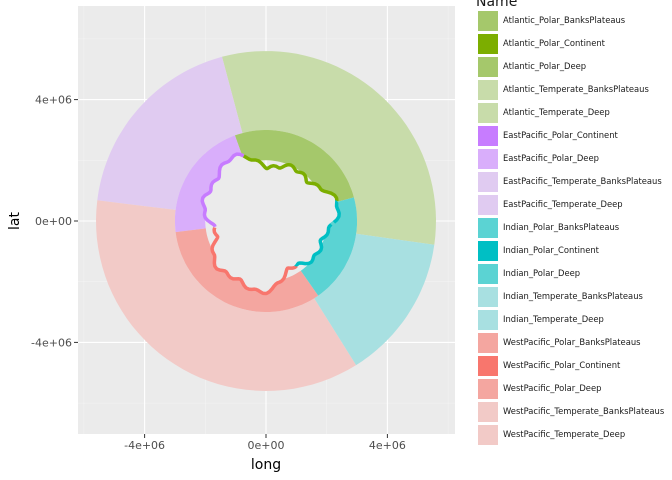 This screenshot has height=480, width=672. Describe the element at coordinates (554, 43) in the screenshot. I see `legend-label: Atlantic_Polar_Continent` at that location.